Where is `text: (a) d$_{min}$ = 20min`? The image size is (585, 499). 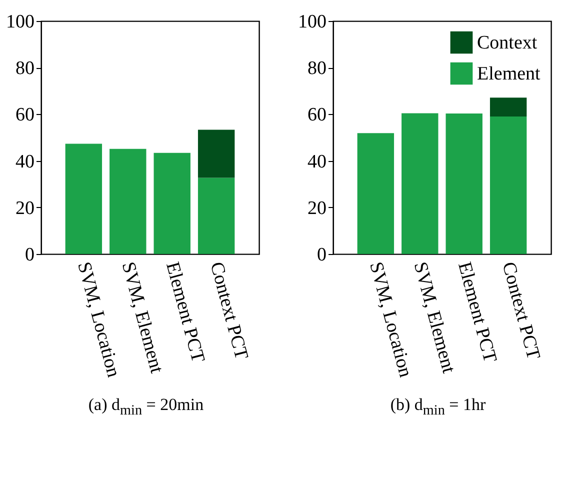
text: (a) d$_{min}$ = 20min is located at coordinates (146, 407).